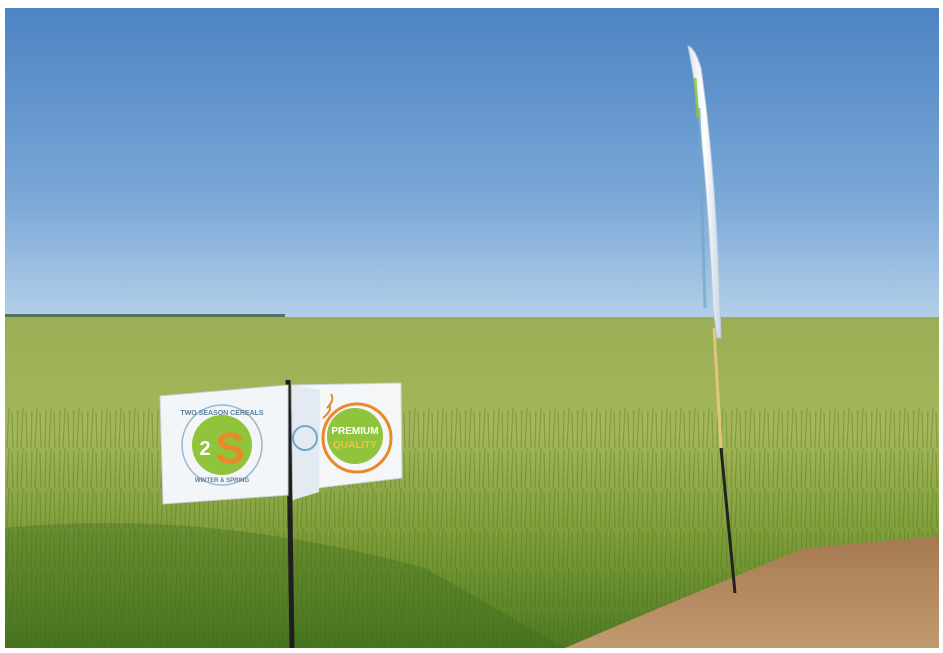 Image resolution: width=943 pixels, height=653 pixels. I want to click on flag-left-logo-digit: 2, so click(204, 449).